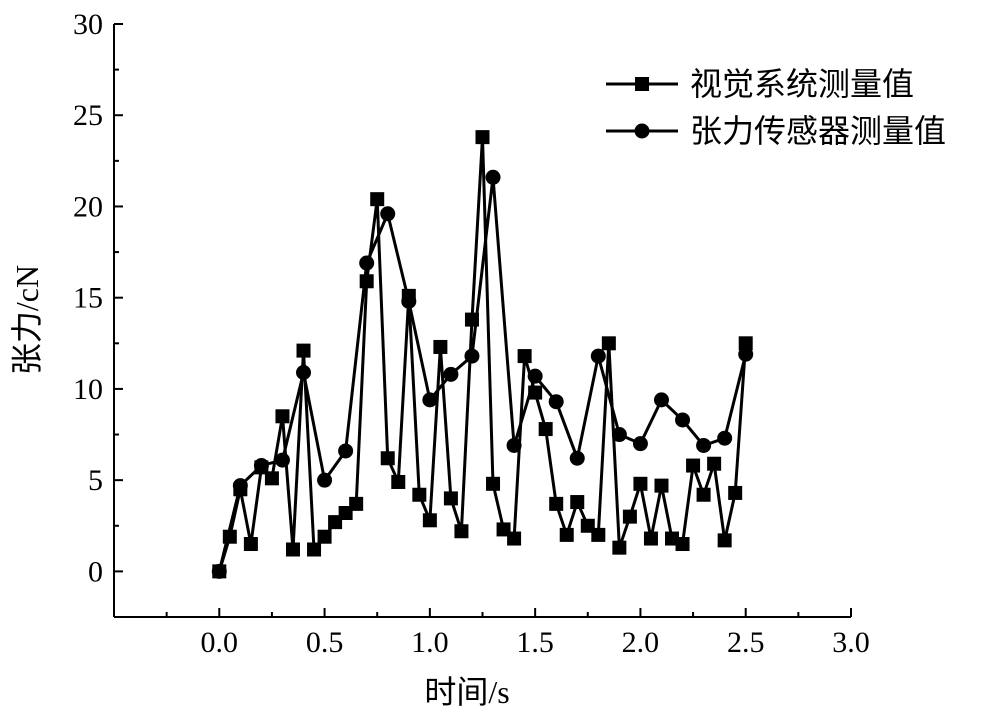 The height and width of the screenshot is (718, 1000). I want to click on x-tick-label: 0.0, so click(220, 642).